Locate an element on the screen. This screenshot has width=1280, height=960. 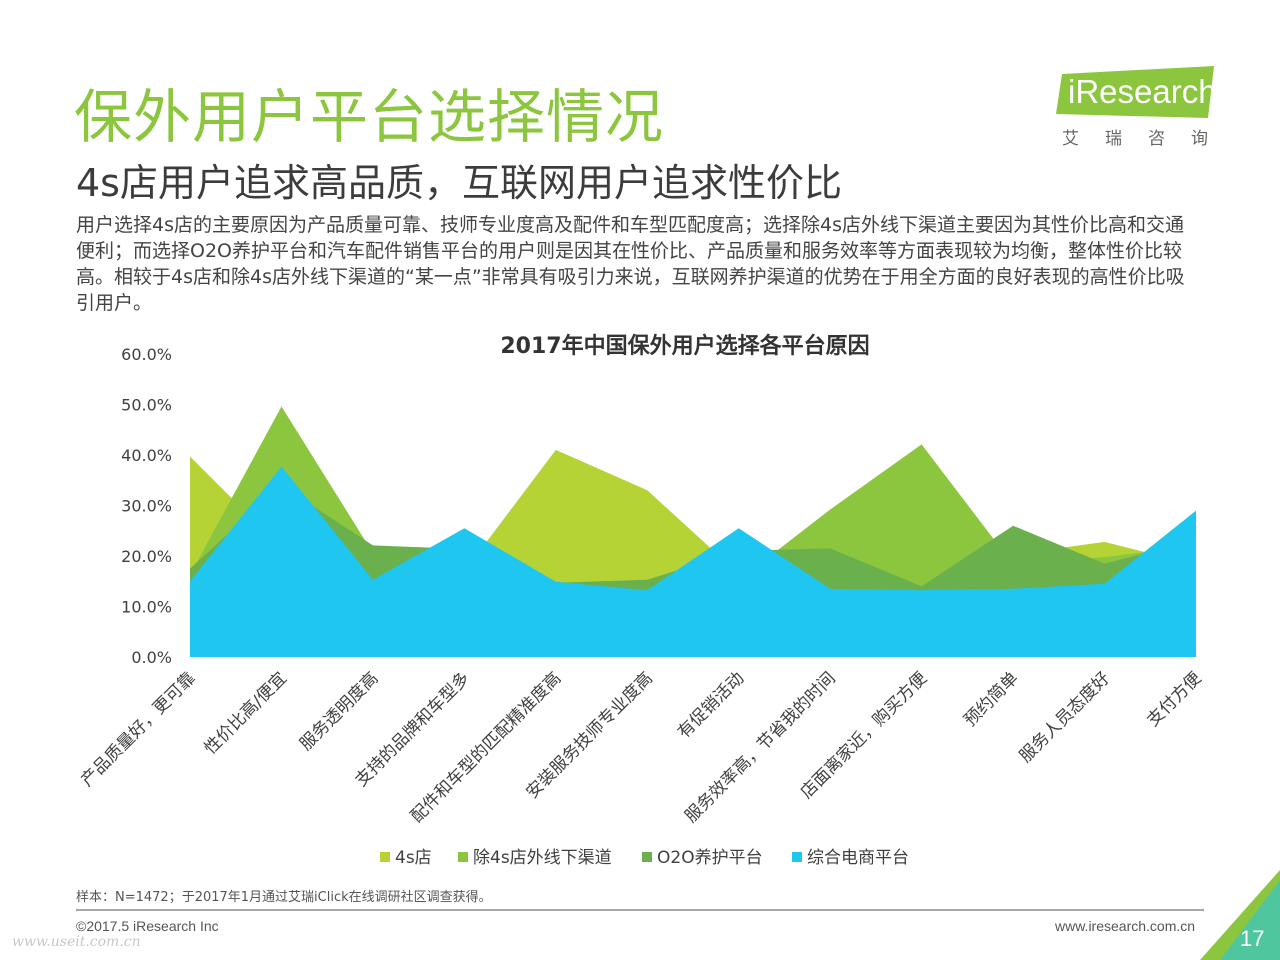
x-tick-label: 产品质量好，更可靠 is located at coordinates (138, 729).